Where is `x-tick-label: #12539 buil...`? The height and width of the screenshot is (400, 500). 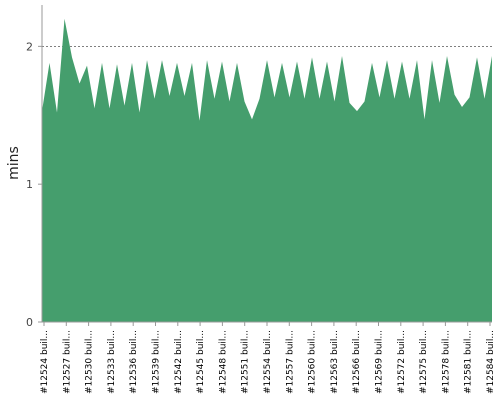 x-tick-label: #12539 buil... is located at coordinates (157, 362).